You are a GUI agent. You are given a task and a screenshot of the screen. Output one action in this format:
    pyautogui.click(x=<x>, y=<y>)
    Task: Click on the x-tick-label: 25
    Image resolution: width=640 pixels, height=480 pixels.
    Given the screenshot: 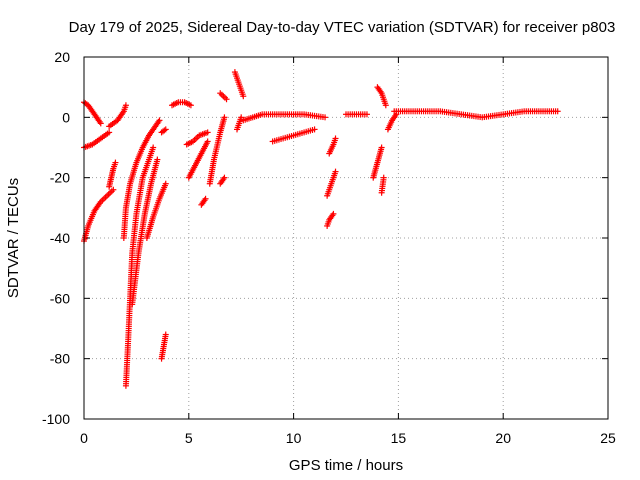 What is the action you would take?
    pyautogui.click(x=608, y=438)
    